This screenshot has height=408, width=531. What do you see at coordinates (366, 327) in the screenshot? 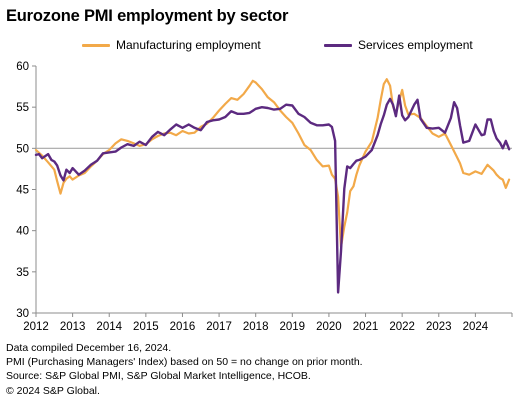
I see `x-tick-label: 2021` at bounding box center [366, 327].